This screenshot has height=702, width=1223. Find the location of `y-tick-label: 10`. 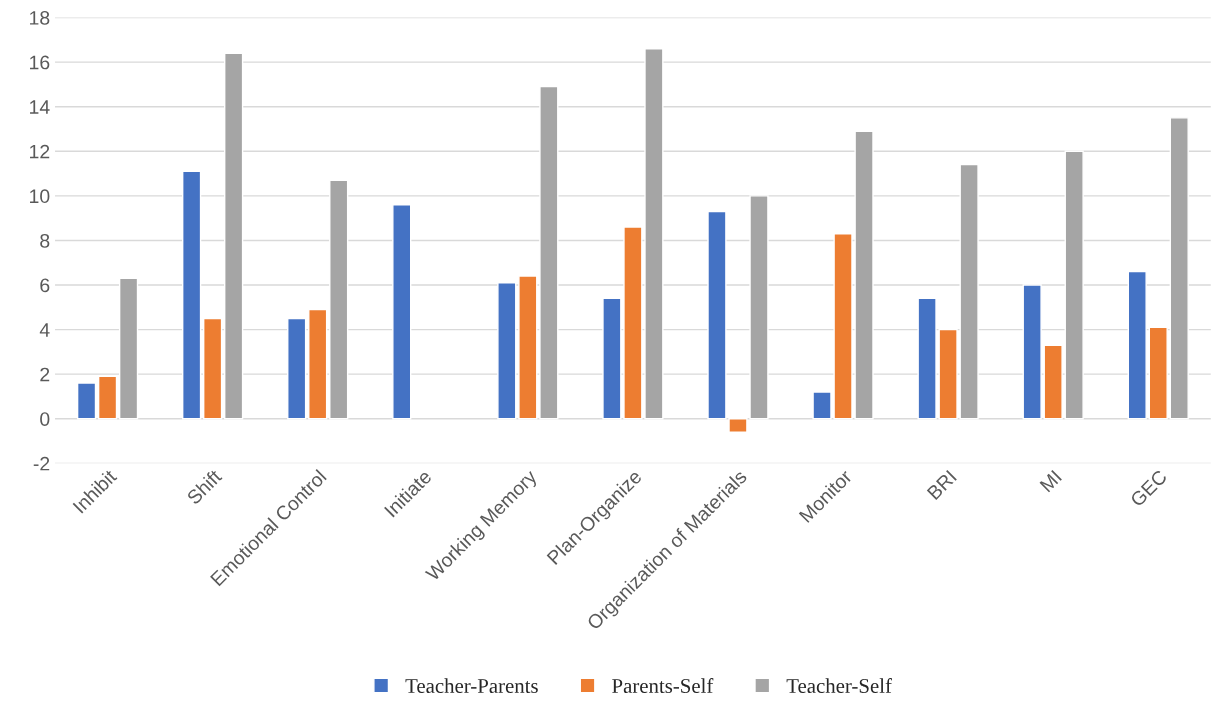

y-tick-label: 10 is located at coordinates (40, 196).